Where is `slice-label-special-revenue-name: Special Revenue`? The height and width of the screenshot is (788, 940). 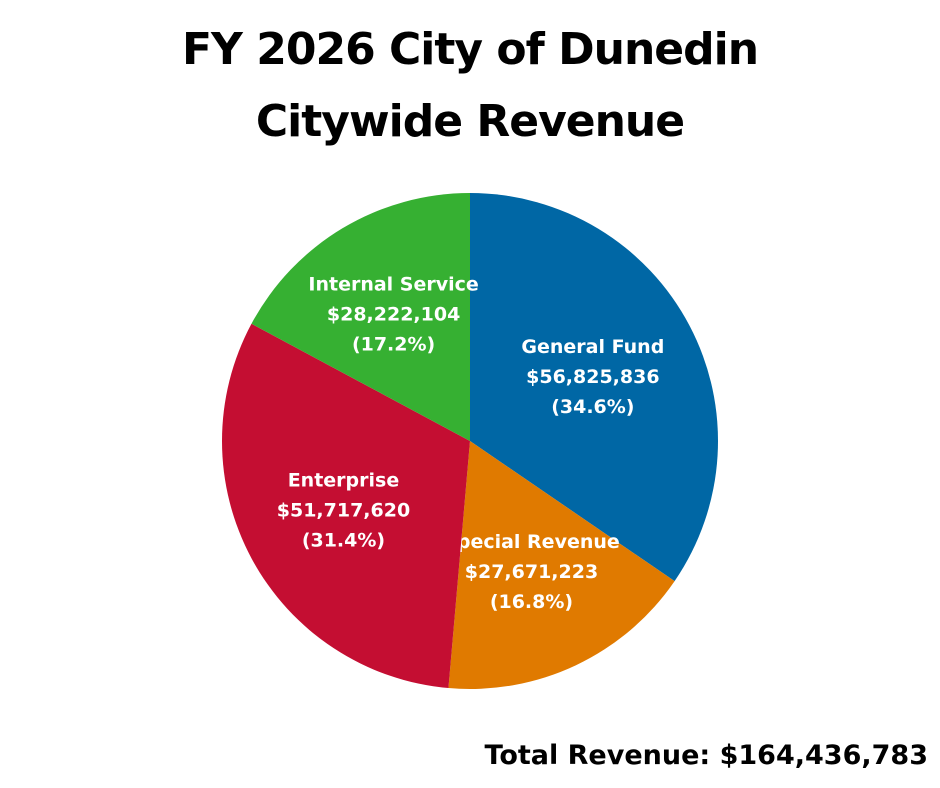
slice-label-special-revenue-name: Special Revenue is located at coordinates (531, 542).